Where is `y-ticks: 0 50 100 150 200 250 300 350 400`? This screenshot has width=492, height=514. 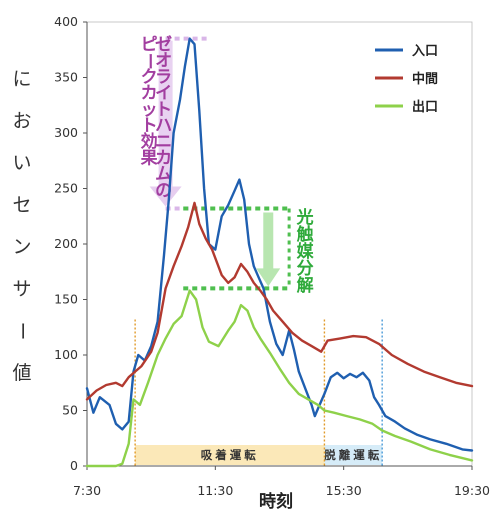 y-ticks: 0 50 100 150 200 250 300 350 400 is located at coordinates (70, 243).